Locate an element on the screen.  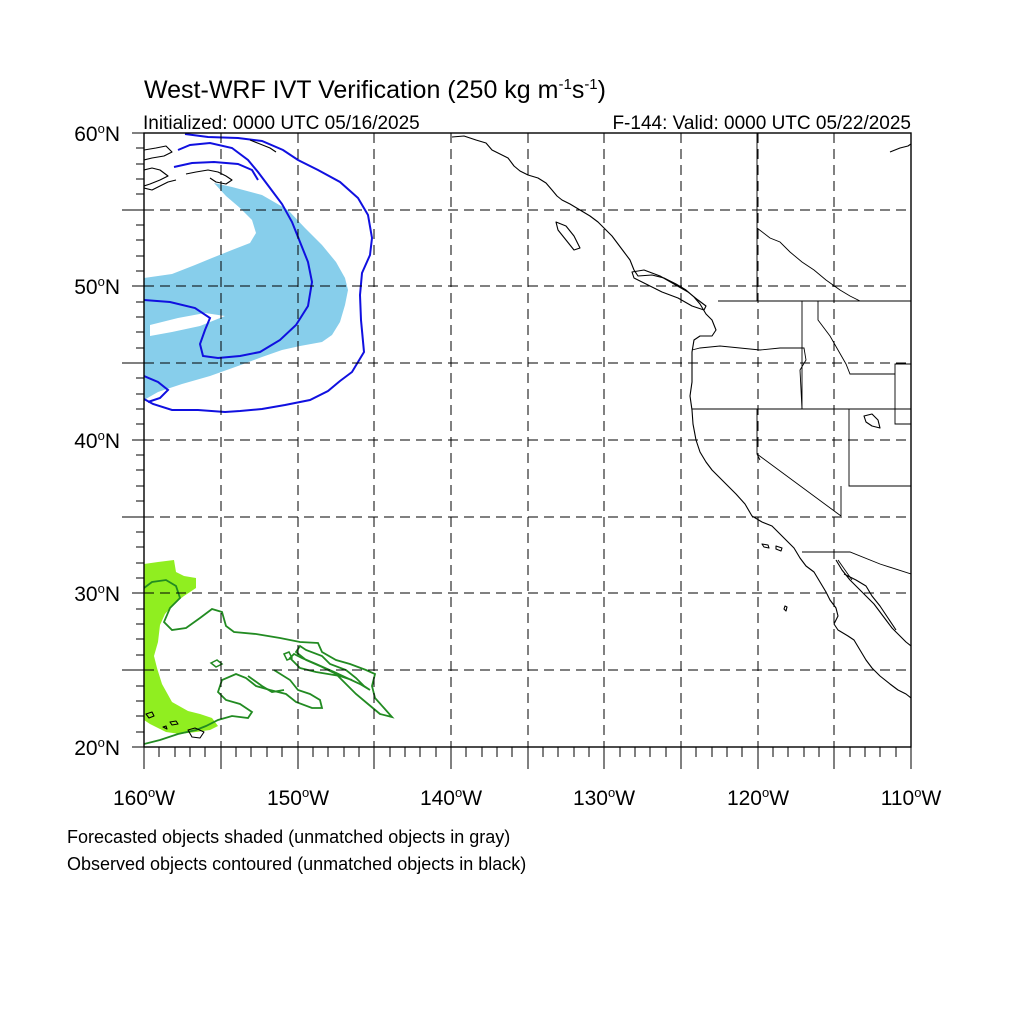
observed-object-contour-inner-top is located at coordinates (216, 170).